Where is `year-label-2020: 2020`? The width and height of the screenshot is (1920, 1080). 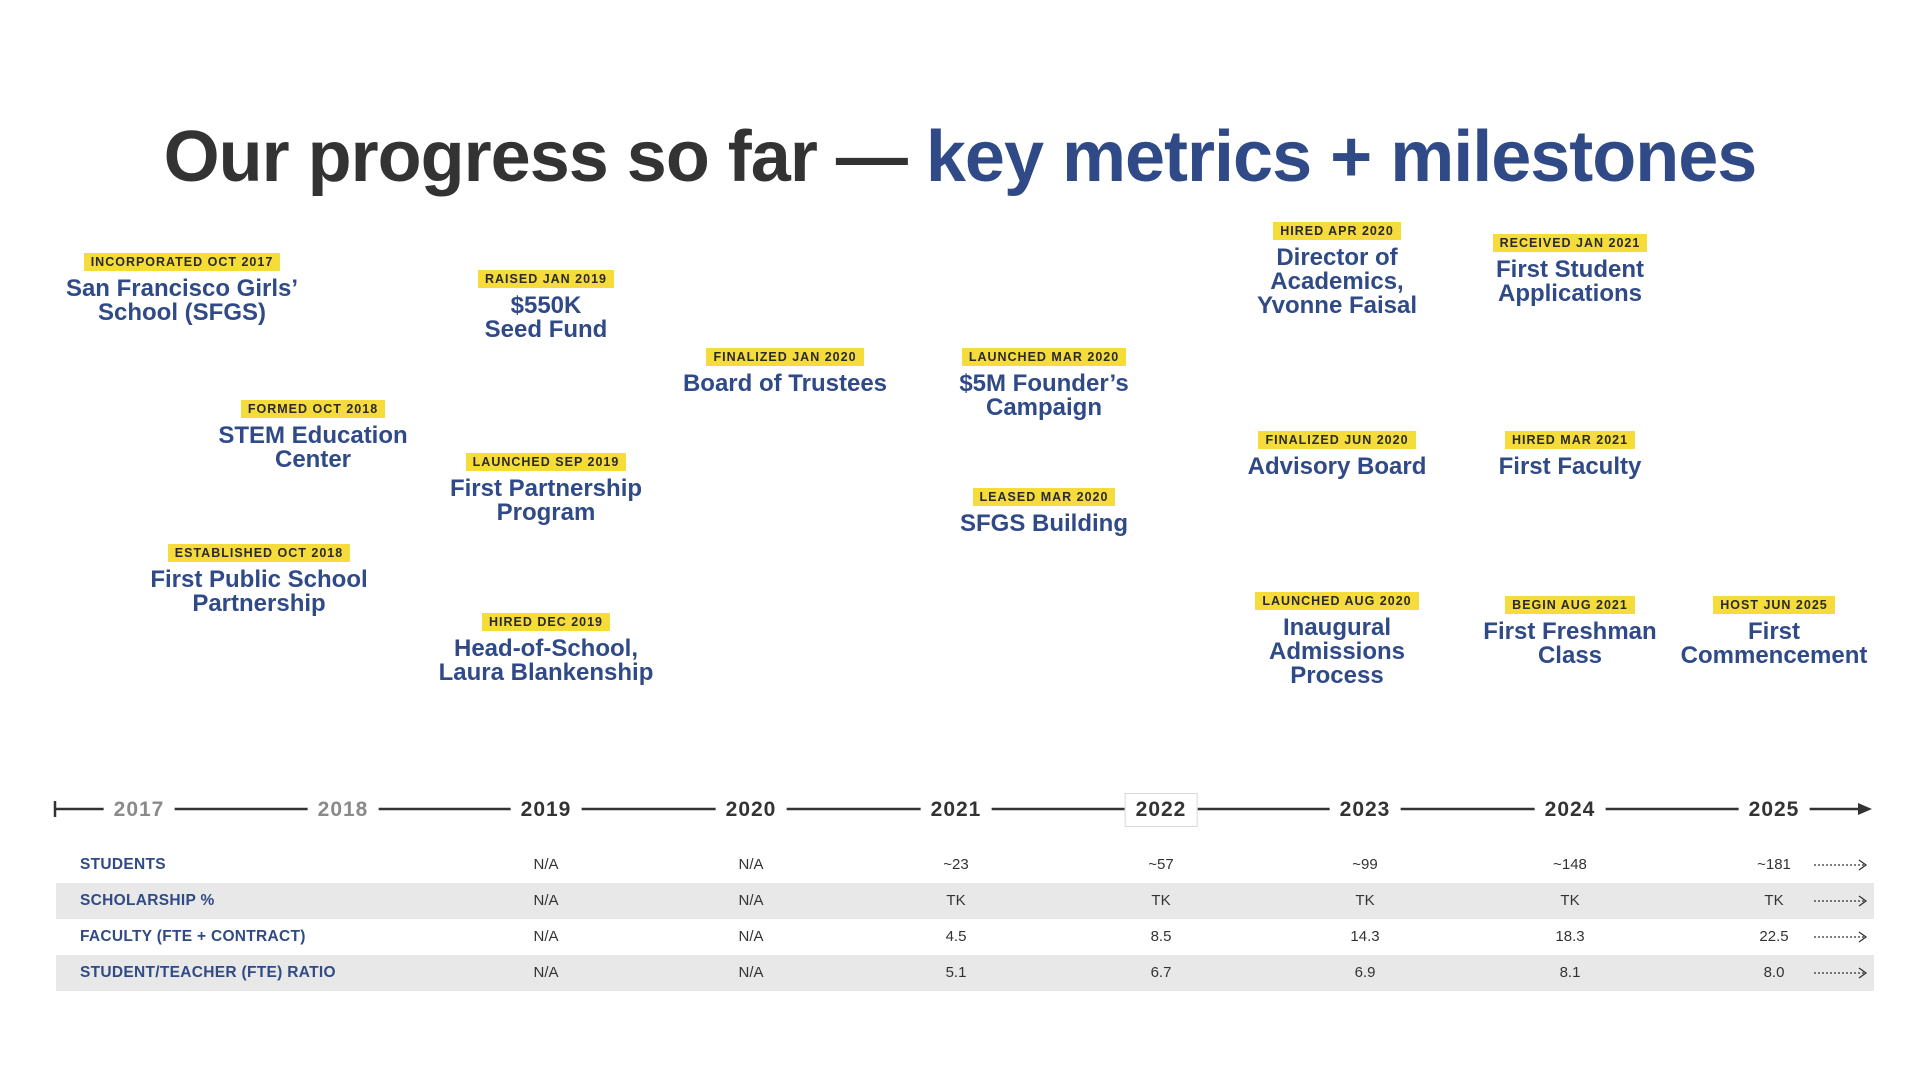 year-label-2020: 2020 is located at coordinates (751, 810).